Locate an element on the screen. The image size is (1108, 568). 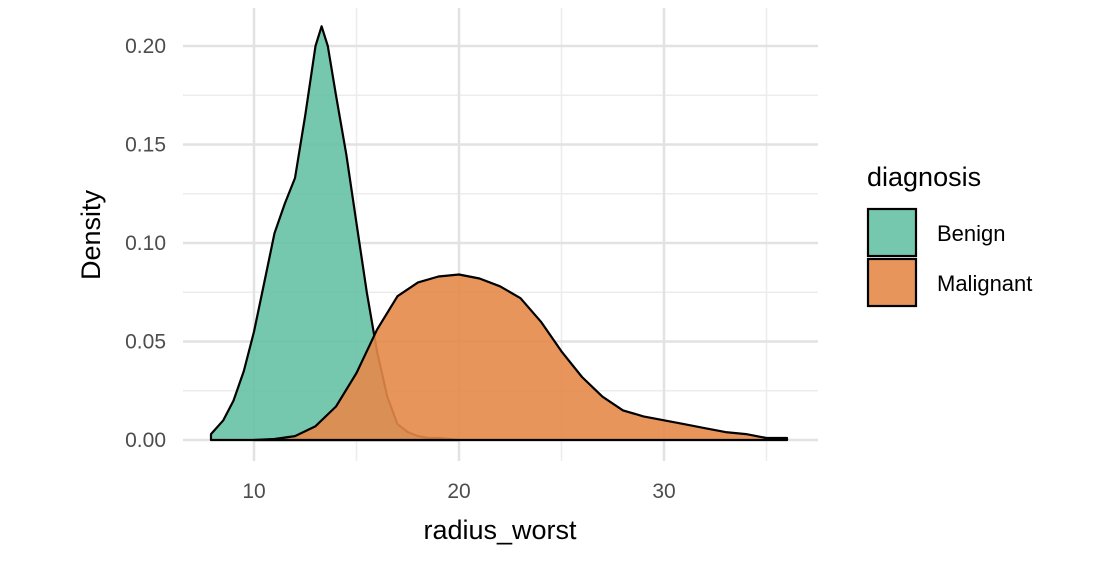
y-axis-tick-labels: 0.00 0.05 0.10 0.15 0.20 is located at coordinates (145, 243).